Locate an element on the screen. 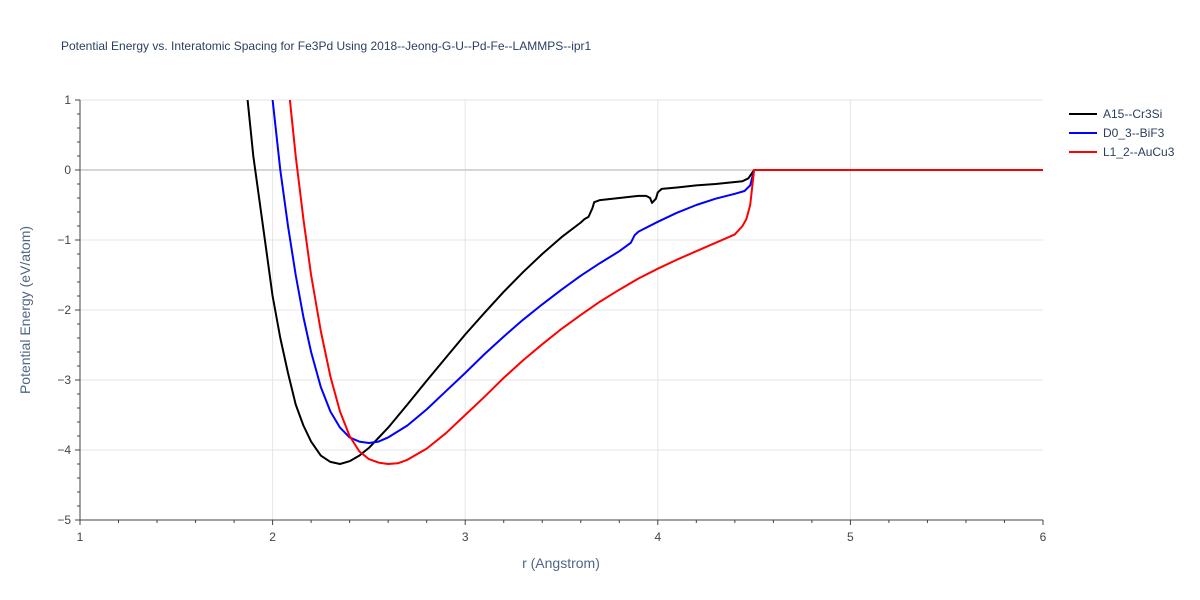  legend-item-2: L1_2--AuCu3 is located at coordinates (1122, 152).